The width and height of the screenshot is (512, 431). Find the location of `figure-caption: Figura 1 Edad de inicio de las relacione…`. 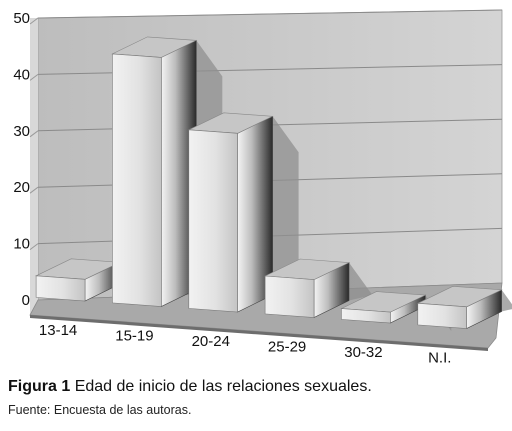

figure-caption: Figura 1 Edad de inicio de las relacione… is located at coordinates (190, 387).